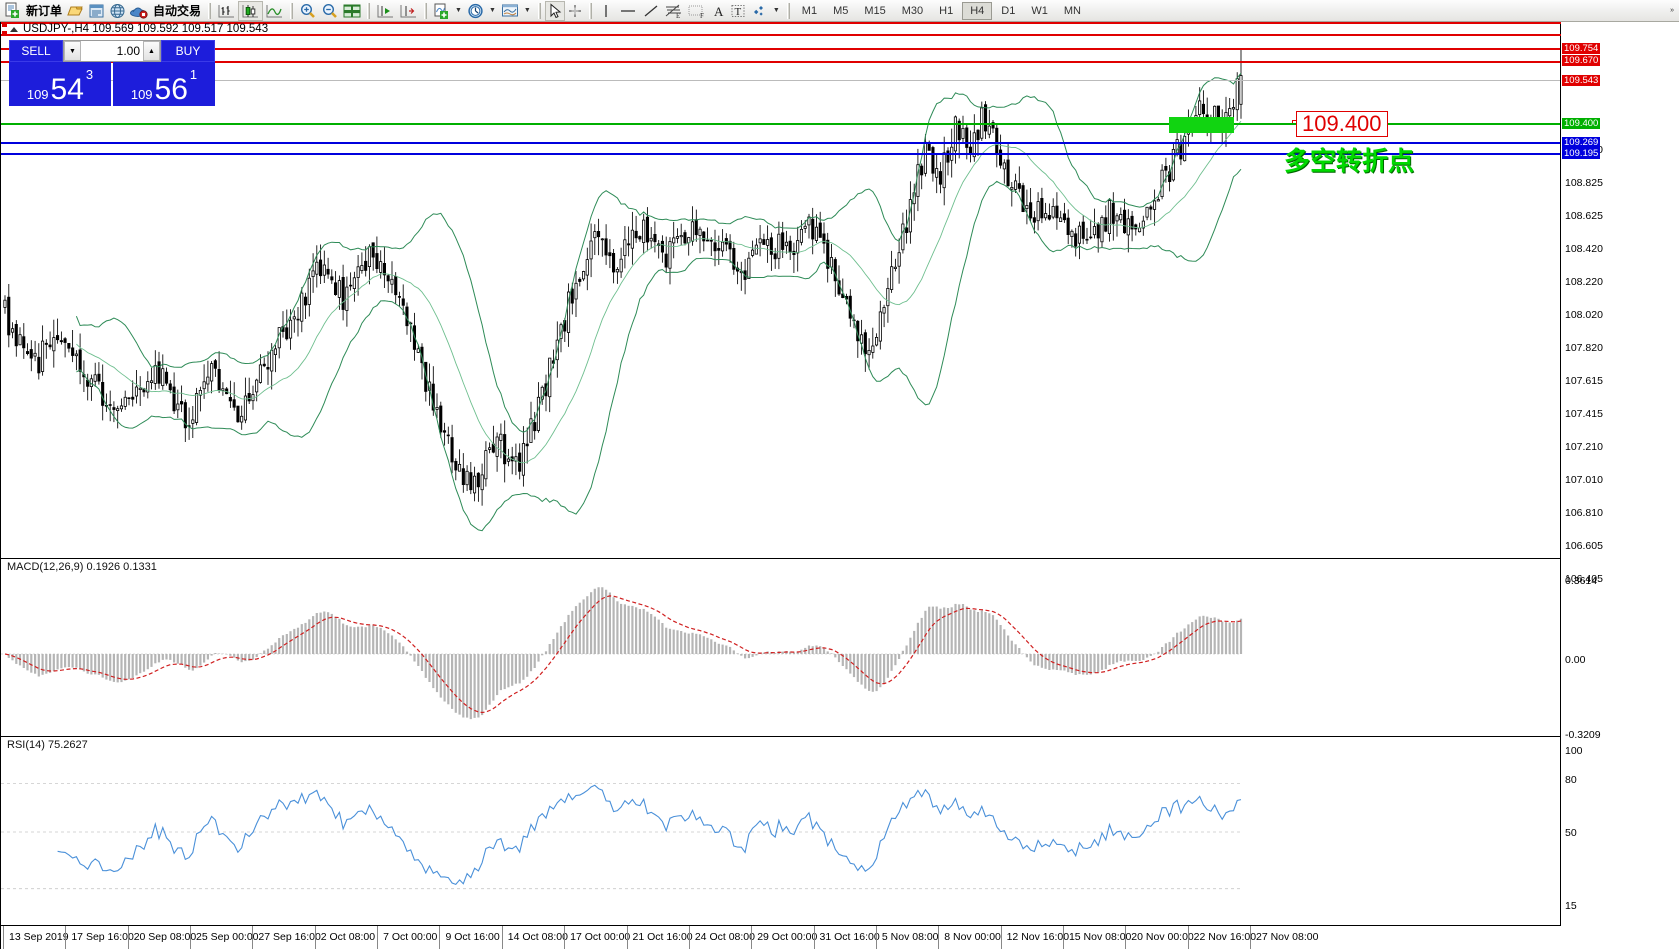 The image size is (1679, 949). I want to click on price-label-109754: 109.754, so click(1581, 48).